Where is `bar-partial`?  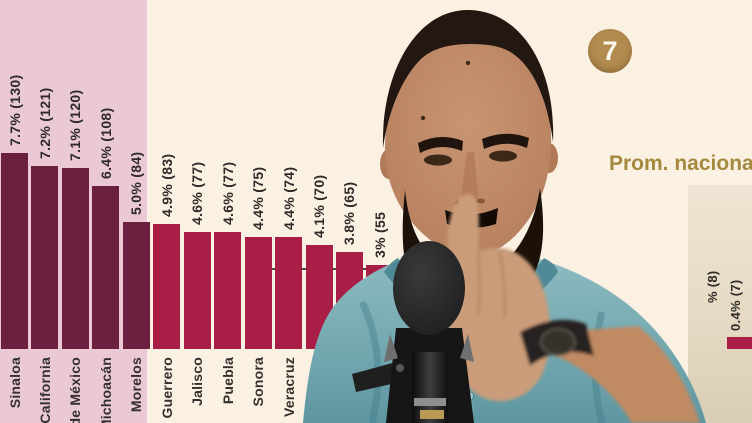
bar-partial is located at coordinates (739, 342).